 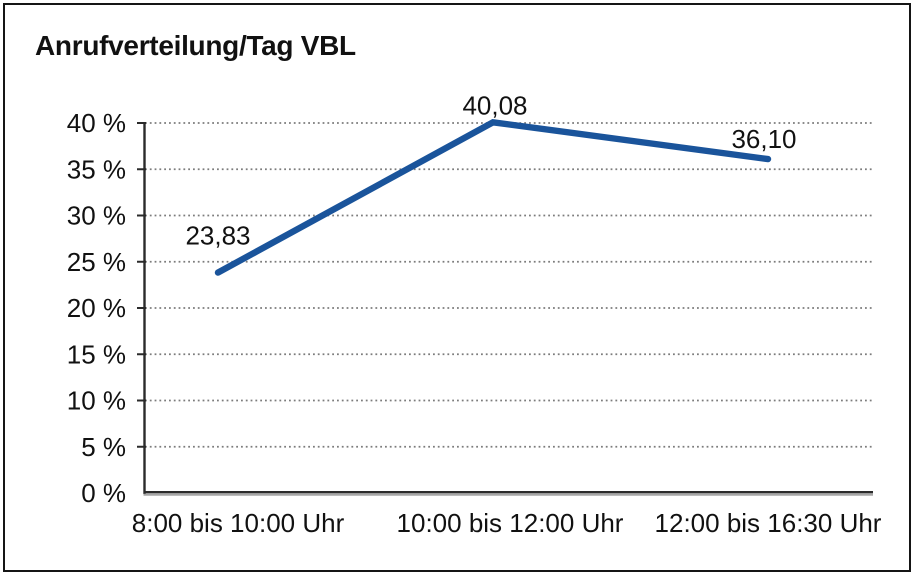 What do you see at coordinates (510, 523) in the screenshot?
I see `x-axis-category-label: 10:00 bis 12:00 Uhr` at bounding box center [510, 523].